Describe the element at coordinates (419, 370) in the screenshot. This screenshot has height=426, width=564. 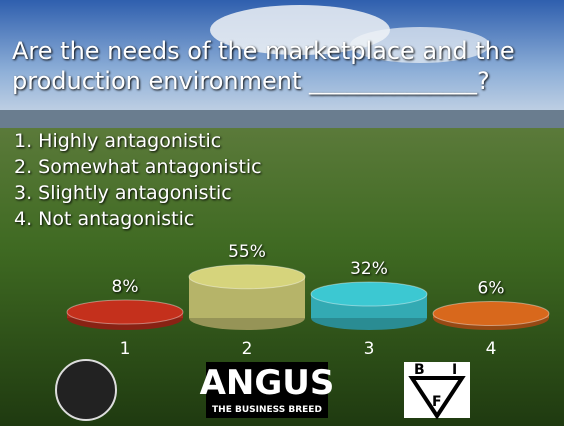
I see `bif-letter: B` at that location.